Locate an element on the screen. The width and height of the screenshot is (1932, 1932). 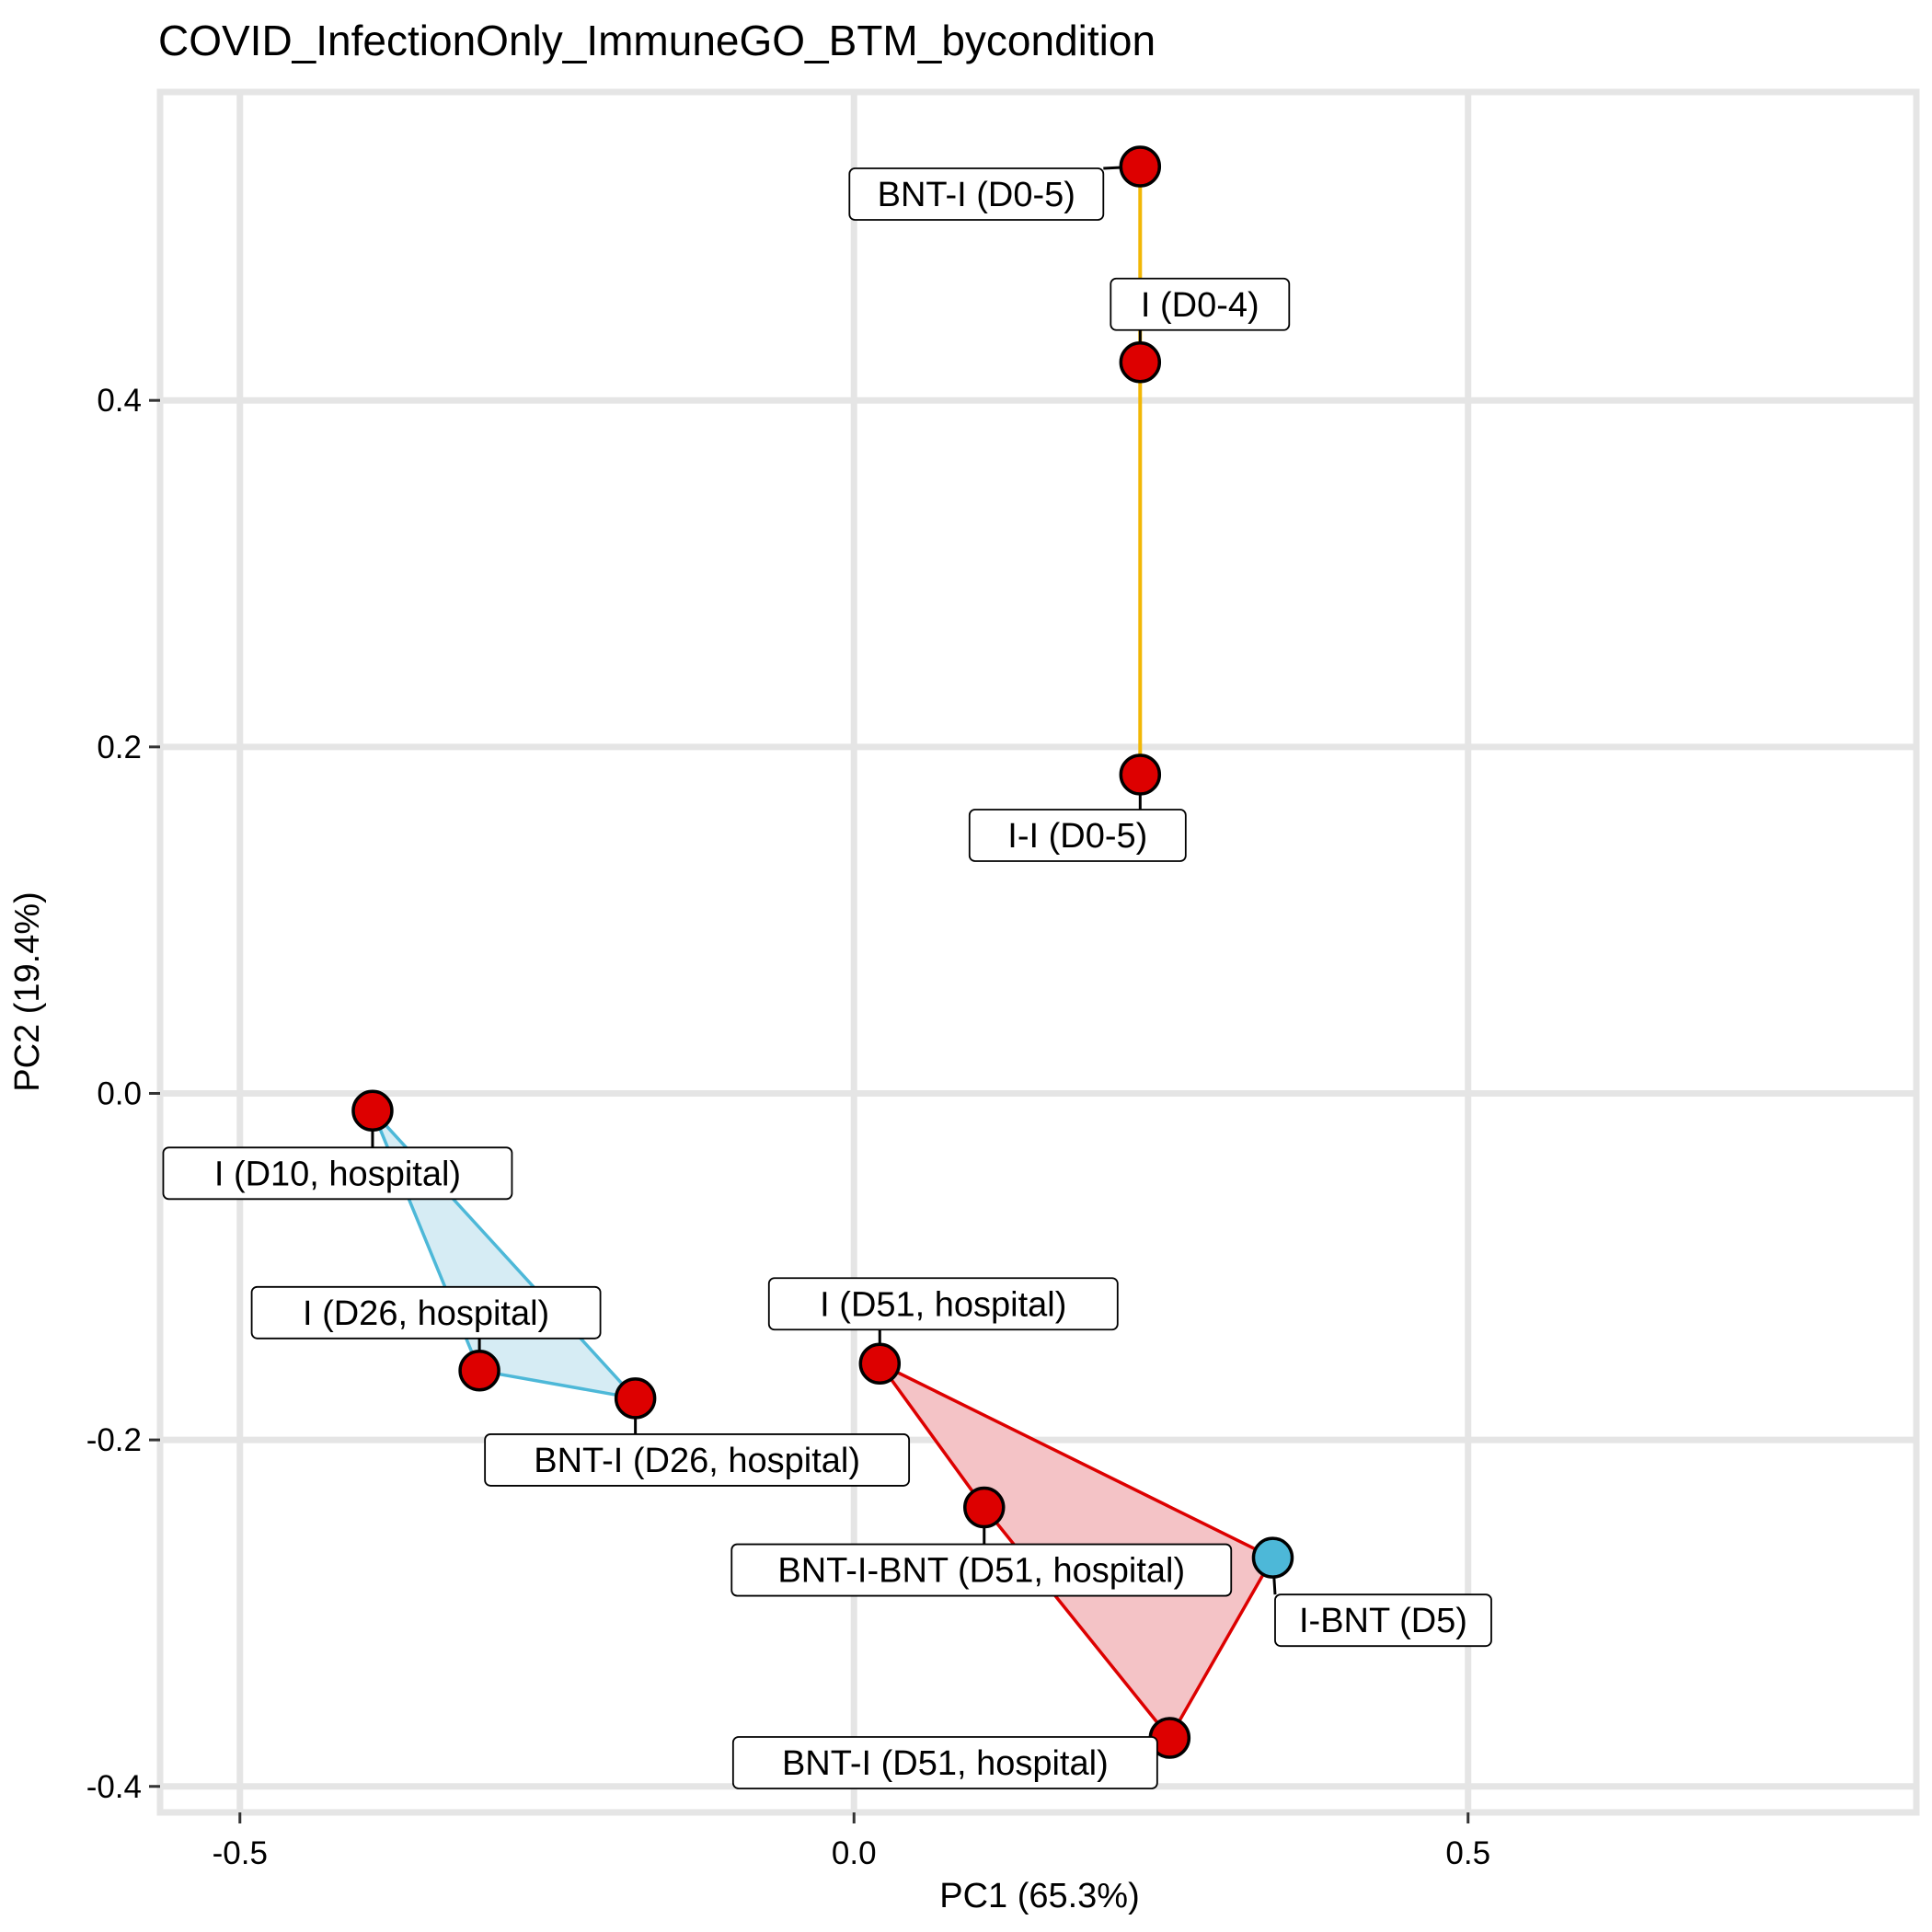
y-tick-label: -0.4 is located at coordinates (114, 1787).